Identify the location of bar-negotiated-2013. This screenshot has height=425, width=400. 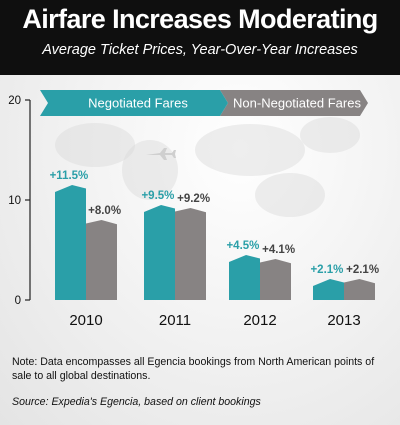
(328, 289).